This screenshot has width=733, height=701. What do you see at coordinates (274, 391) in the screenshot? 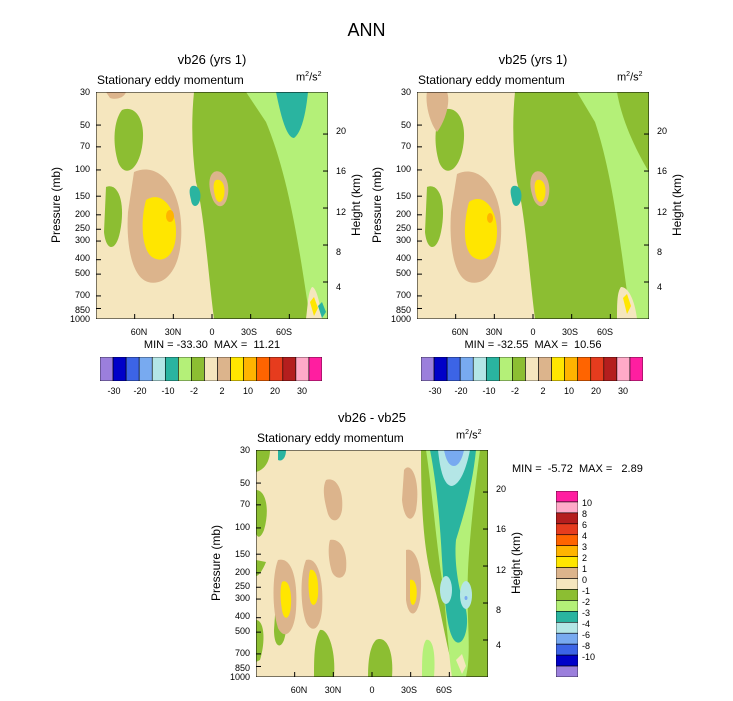
I see `panel1-colorbar-label: 20` at bounding box center [274, 391].